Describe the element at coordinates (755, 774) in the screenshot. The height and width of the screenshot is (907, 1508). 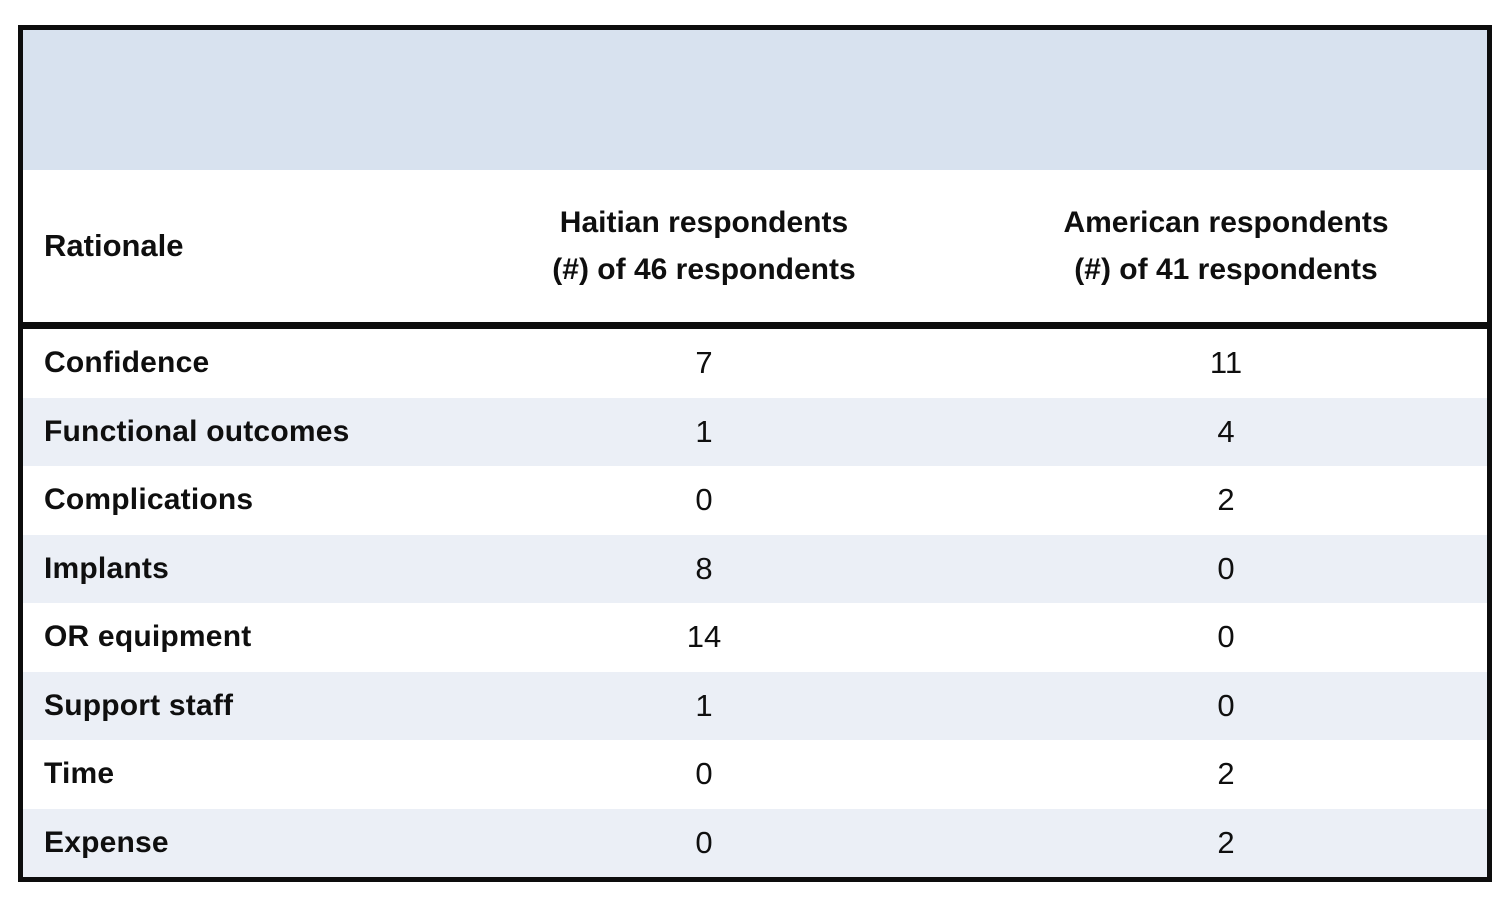
I see `table-row-time: Time 0 2` at that location.